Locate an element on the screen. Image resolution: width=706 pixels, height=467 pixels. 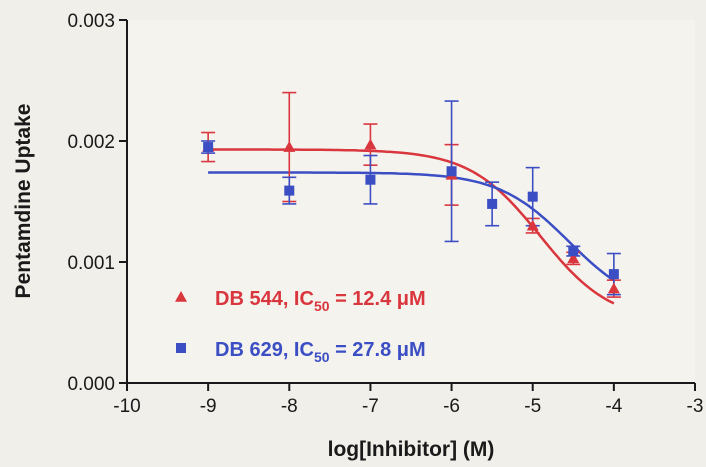
legend-marker-square is located at coordinates (181, 348).